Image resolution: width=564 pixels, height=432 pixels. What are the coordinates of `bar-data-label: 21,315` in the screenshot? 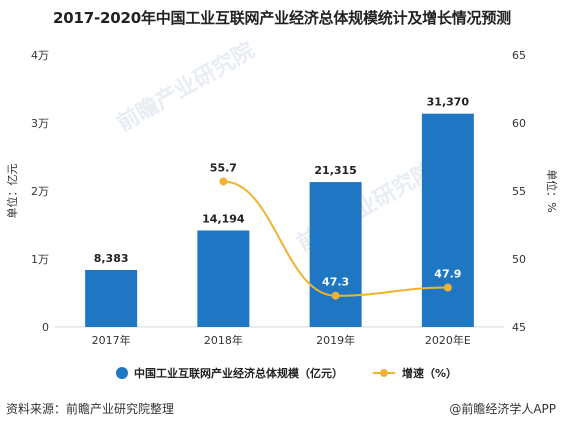 It's located at (335, 170).